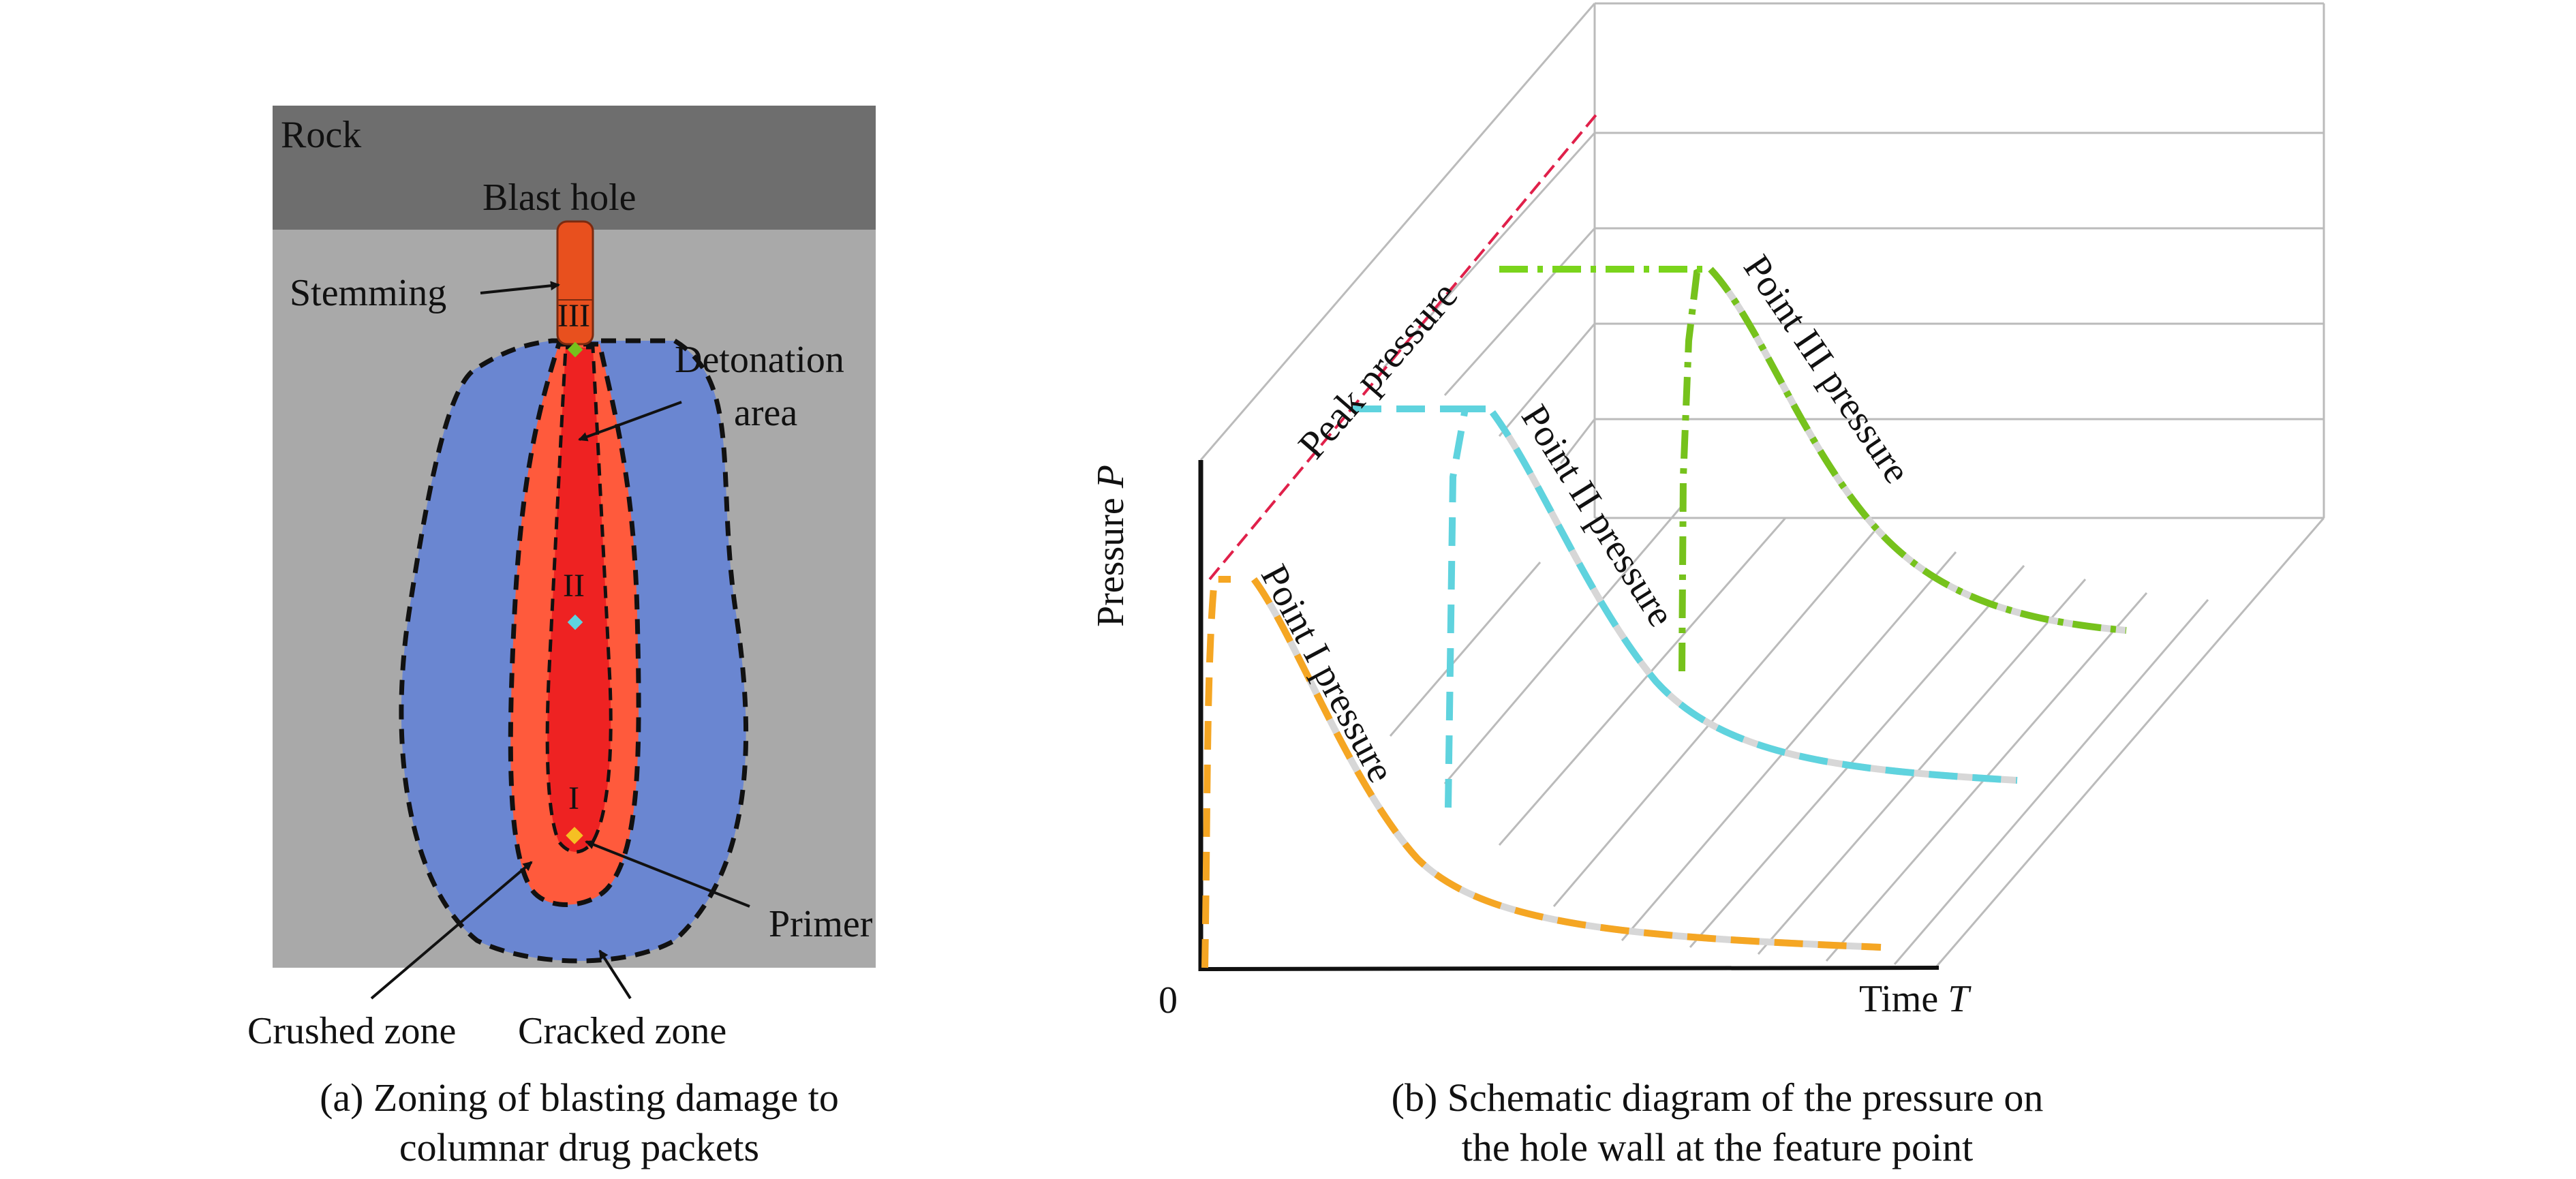 The width and height of the screenshot is (2576, 1179). I want to click on stemming-arrow, so click(520, 287).